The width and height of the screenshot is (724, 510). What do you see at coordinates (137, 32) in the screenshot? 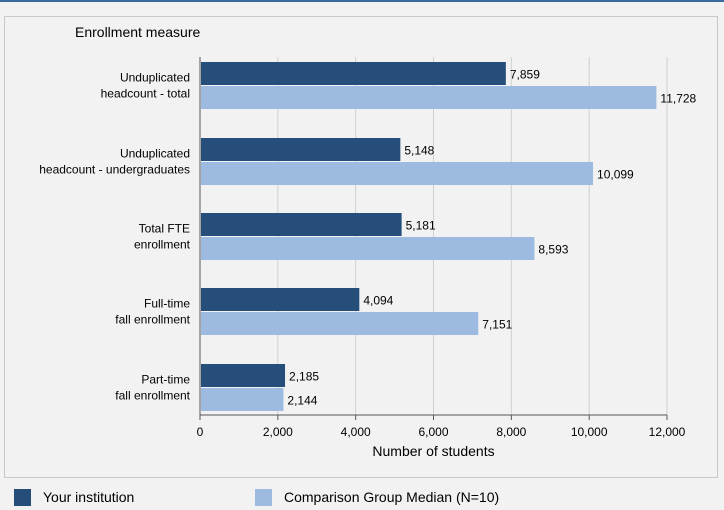
I see `chart-title: Enrollment measure` at bounding box center [137, 32].